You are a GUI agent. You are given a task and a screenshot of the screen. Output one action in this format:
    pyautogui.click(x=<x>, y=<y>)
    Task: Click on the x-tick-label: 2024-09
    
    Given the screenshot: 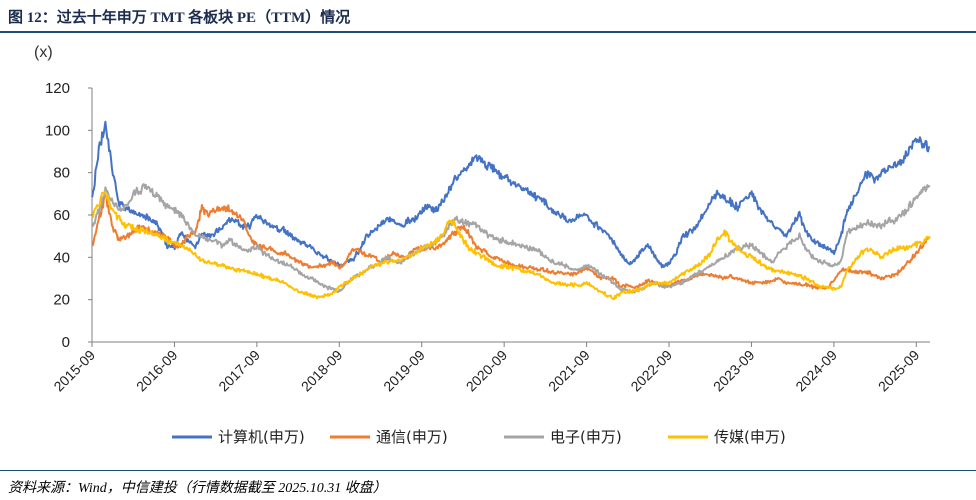 What is the action you would take?
    pyautogui.click(x=816, y=371)
    